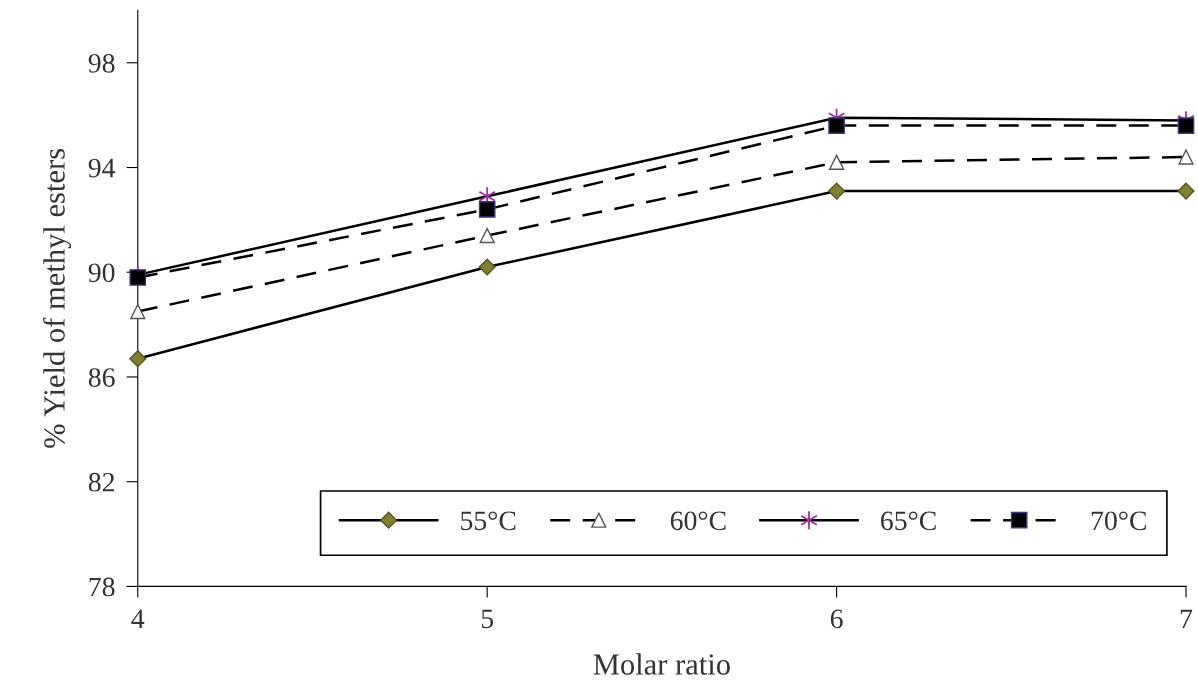  Describe the element at coordinates (57, 298) in the screenshot. I see `y-axis-title: % Yield of methyl esters` at that location.